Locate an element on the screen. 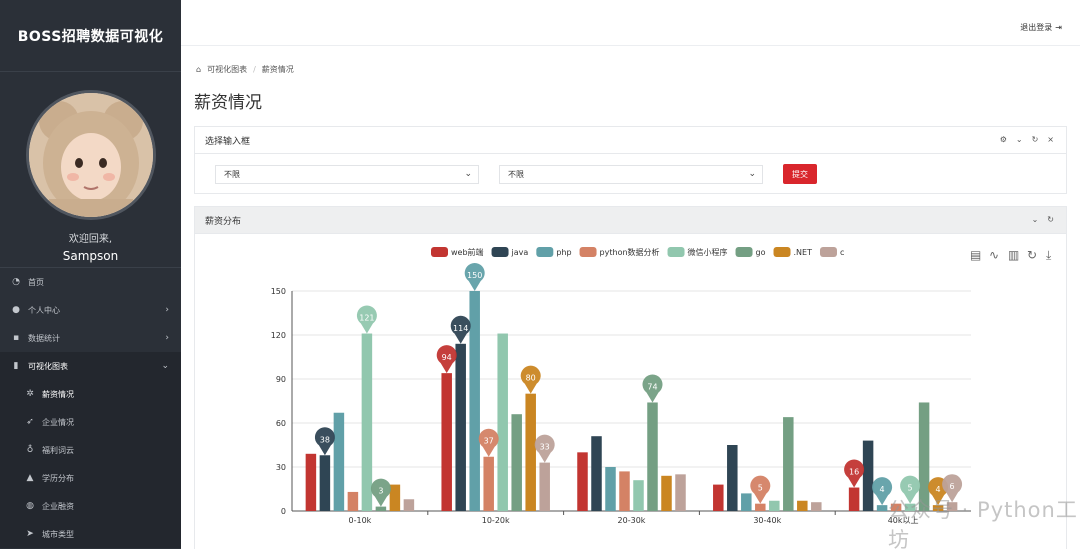  data-label: 80 is located at coordinates (531, 378).